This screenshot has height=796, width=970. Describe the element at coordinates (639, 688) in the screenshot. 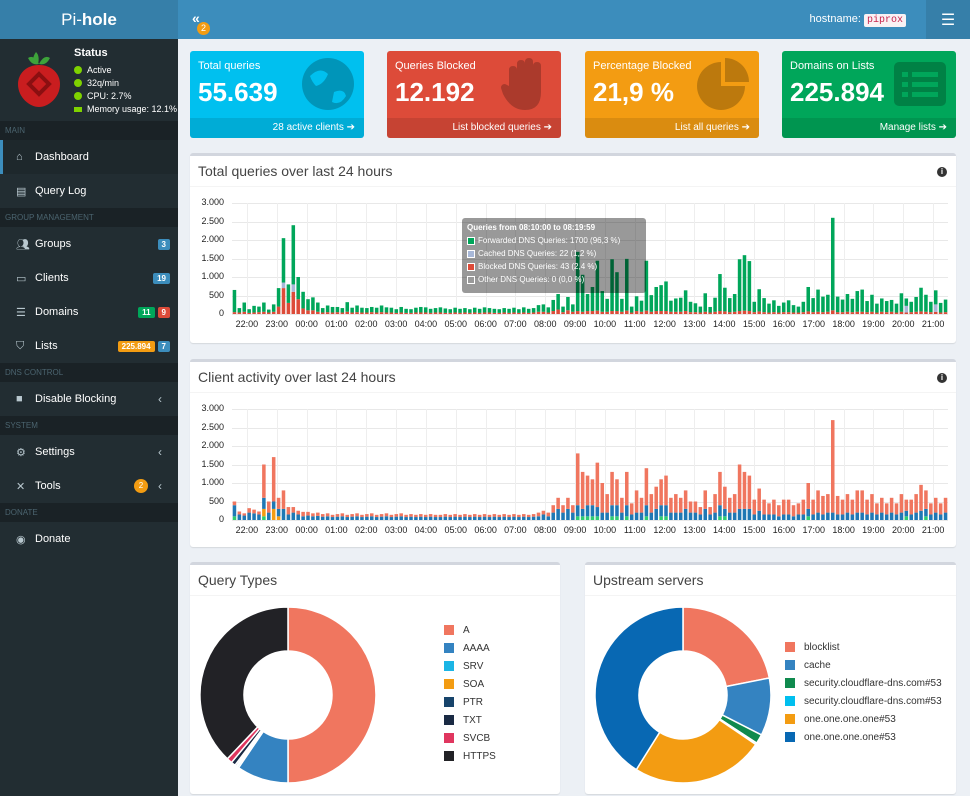

I see `donut-slice` at that location.